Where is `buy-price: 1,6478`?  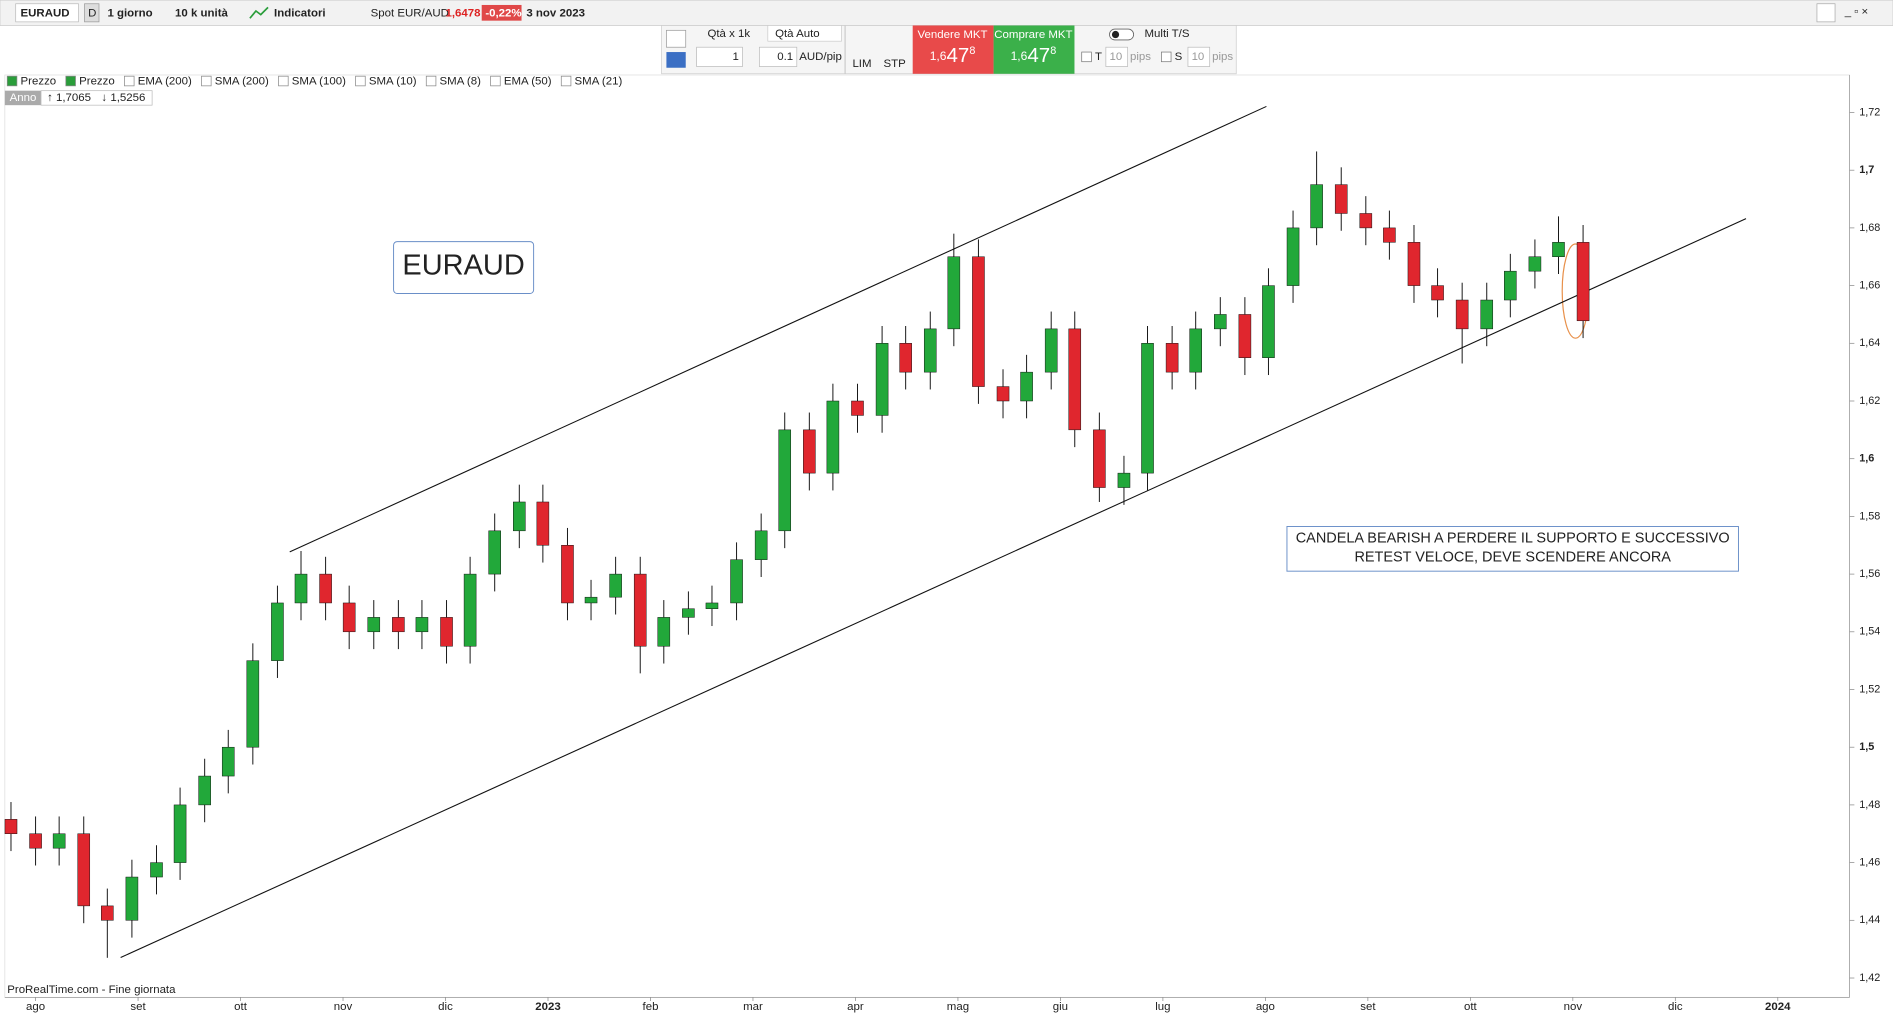
buy-price: 1,6478 is located at coordinates (1034, 55).